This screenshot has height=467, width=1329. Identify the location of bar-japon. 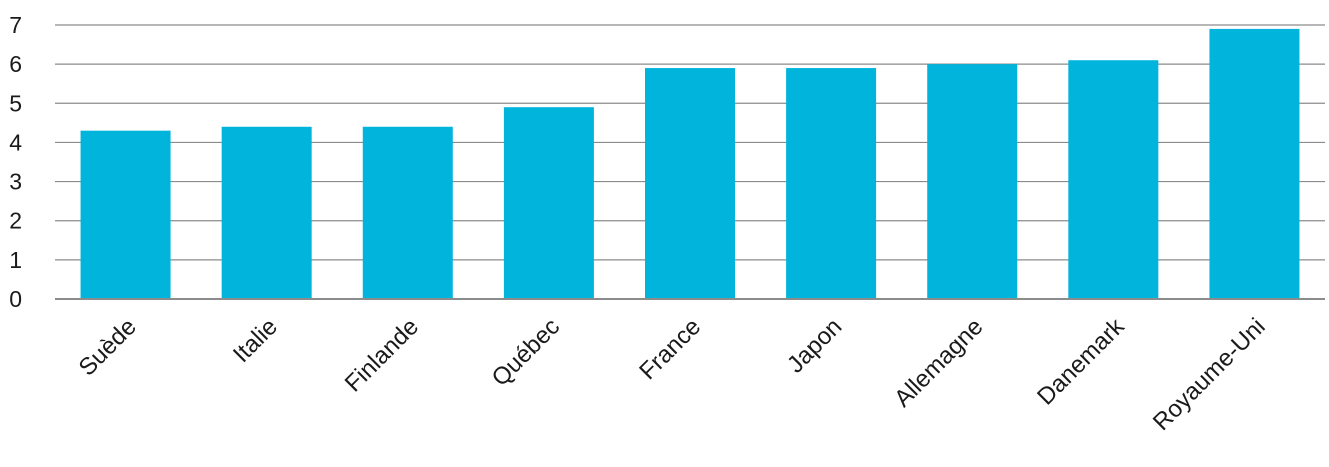
(831, 183).